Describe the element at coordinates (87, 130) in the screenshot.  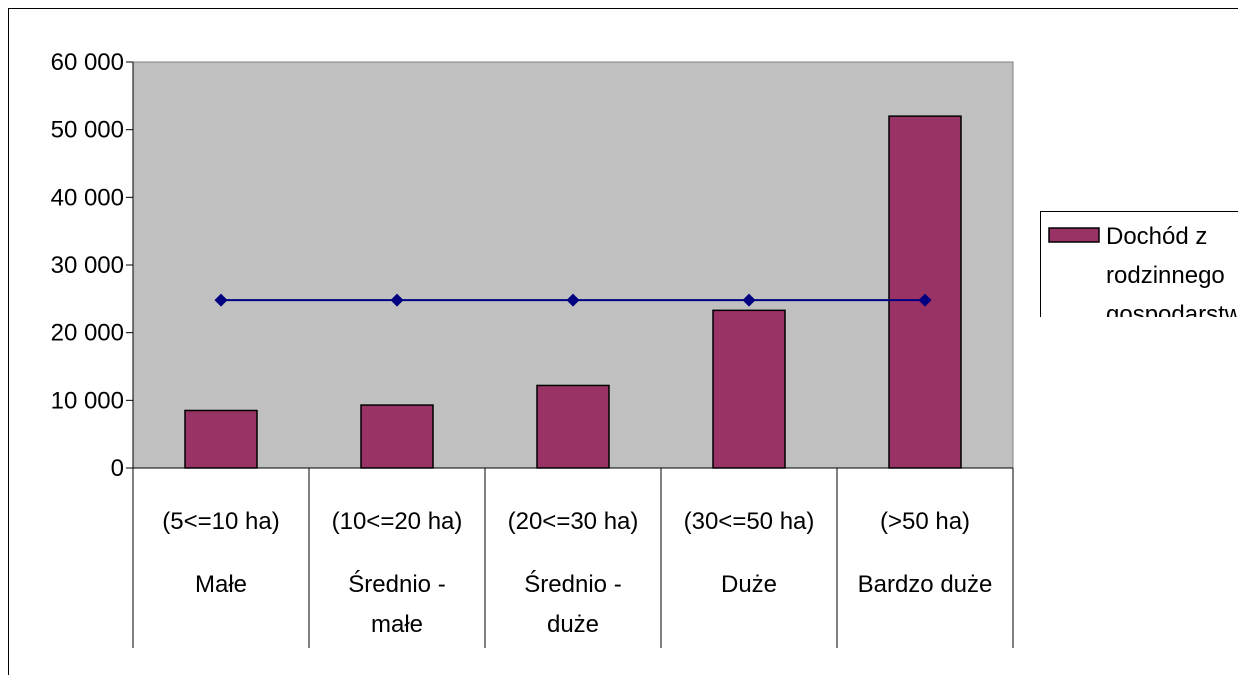
I see `y-tick-label: 50 000` at that location.